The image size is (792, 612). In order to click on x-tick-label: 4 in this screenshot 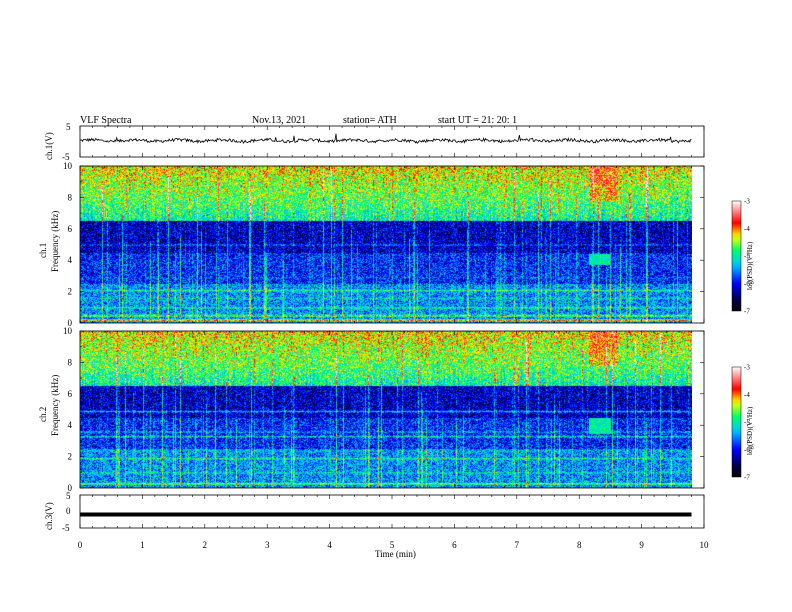, I will do `click(329, 545)`.